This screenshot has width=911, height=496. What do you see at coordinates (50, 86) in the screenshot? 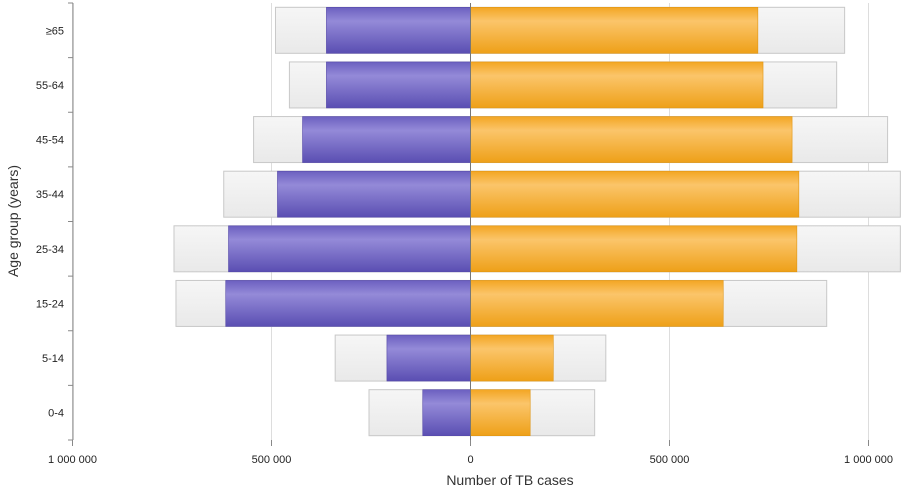
I see `y-tick-label: 55-64` at bounding box center [50, 86].